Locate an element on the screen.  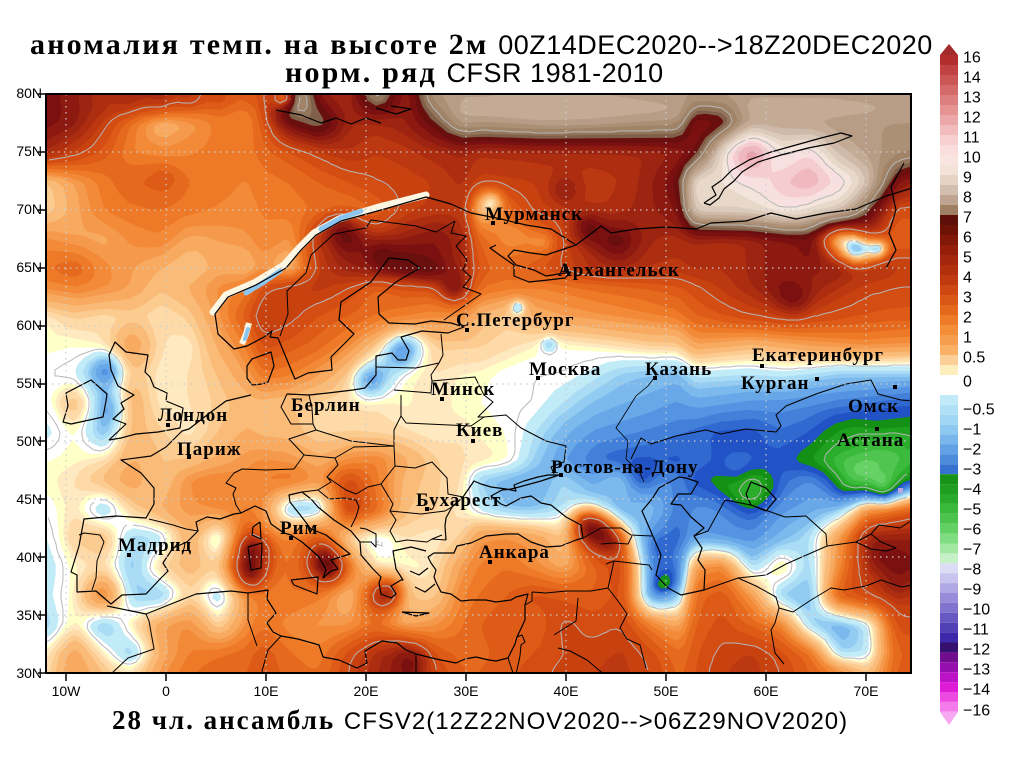
svg-text: −4 is located at coordinates (972, 490).